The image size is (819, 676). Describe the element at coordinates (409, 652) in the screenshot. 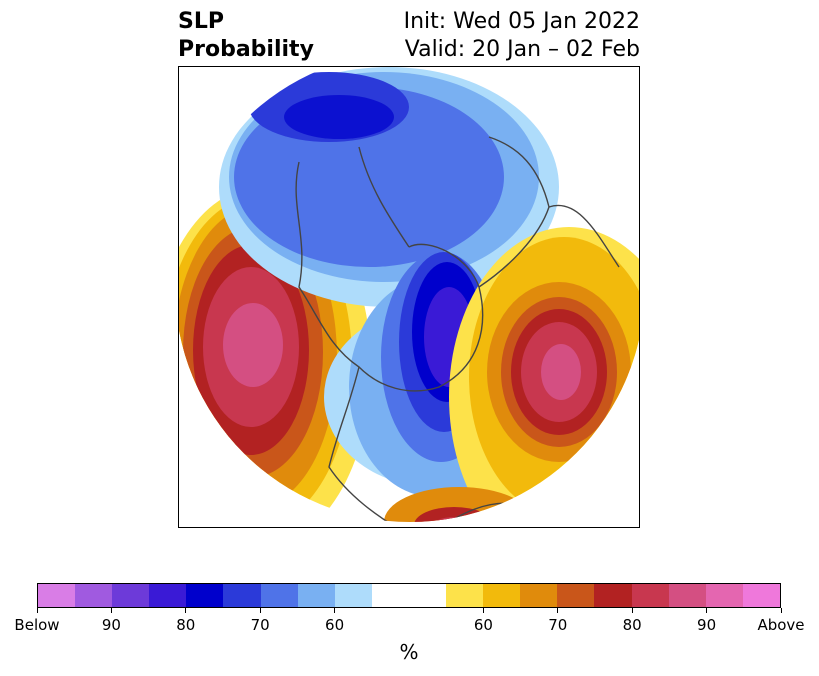

I see `colorbar-unit: %` at that location.